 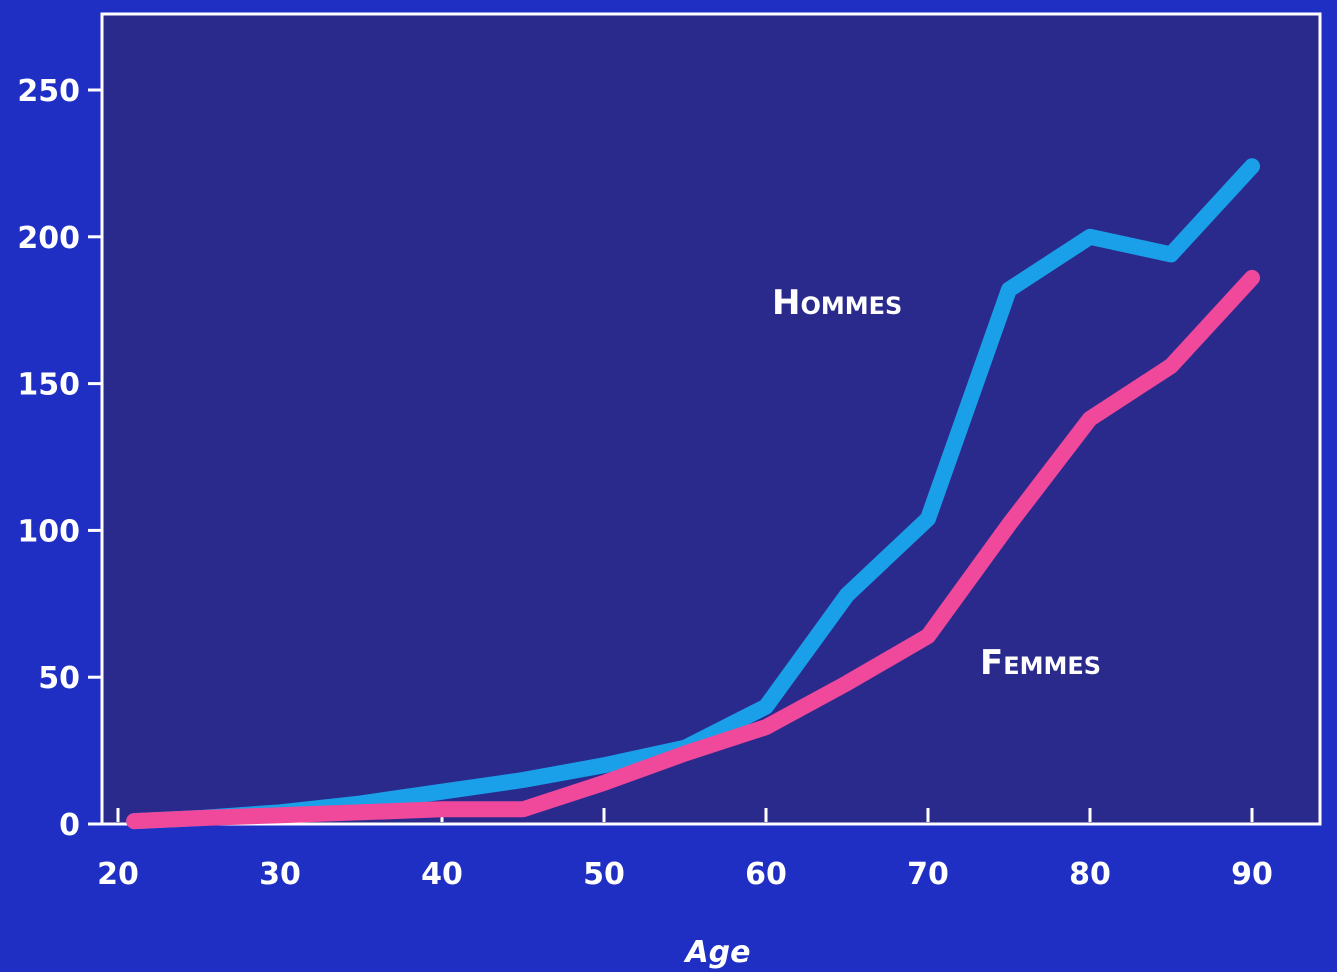 What do you see at coordinates (59, 678) in the screenshot?
I see `y-tick-label: 50` at bounding box center [59, 678].